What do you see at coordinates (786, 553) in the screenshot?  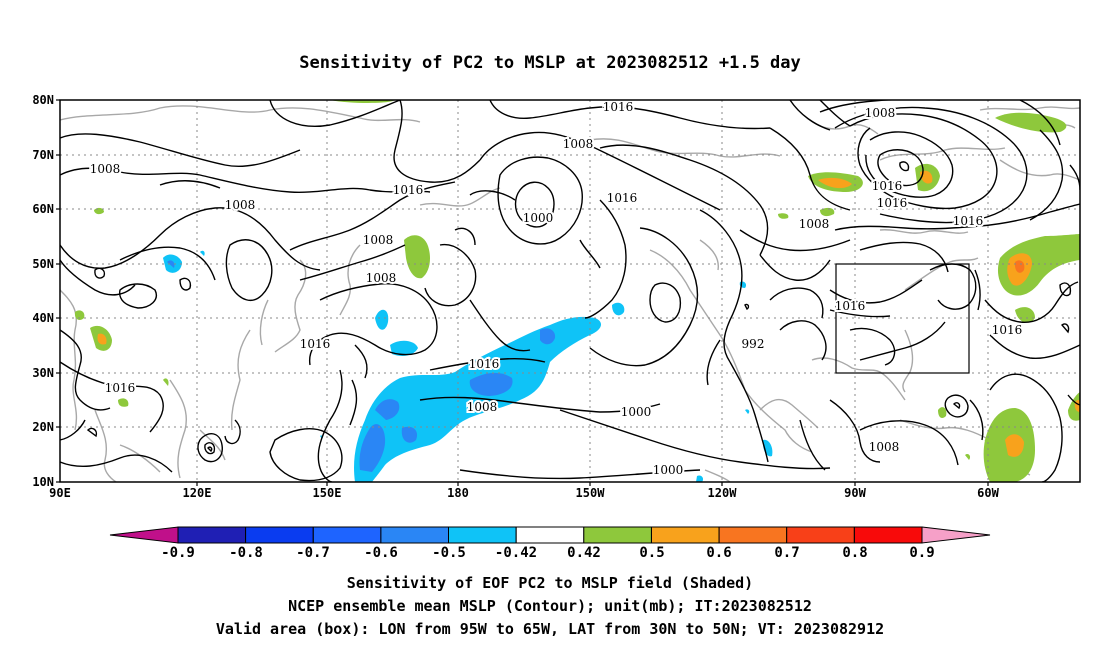 I see `colorbar-tick-label: 0.7` at bounding box center [786, 553].